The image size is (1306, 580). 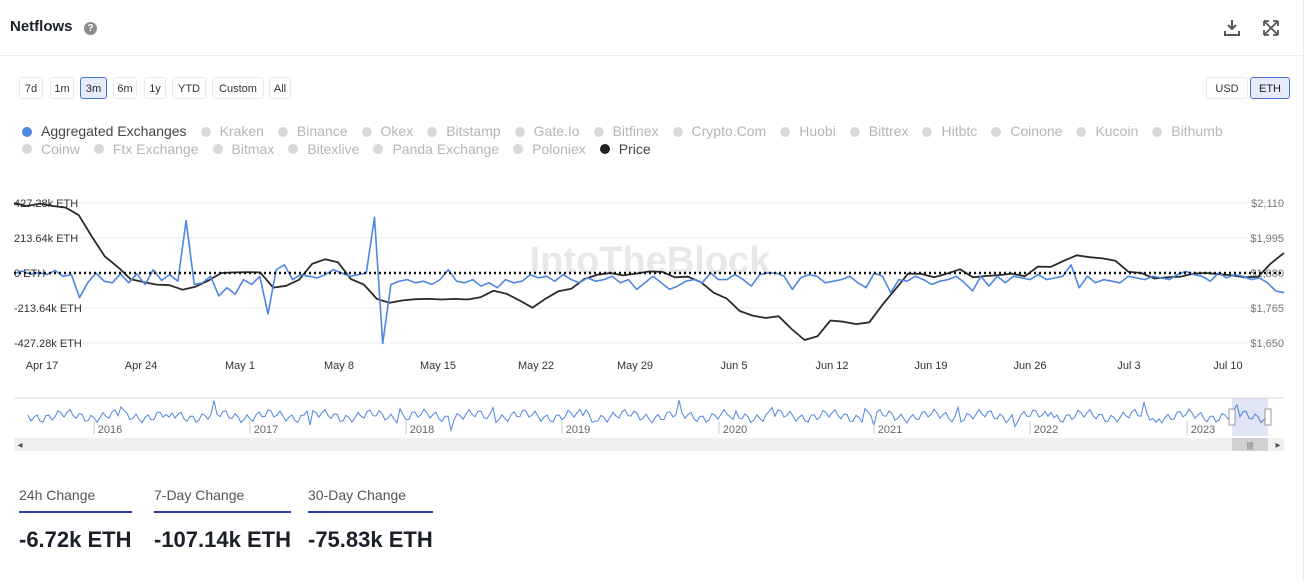 I want to click on range-button-1m: 1m, so click(x=62, y=88).